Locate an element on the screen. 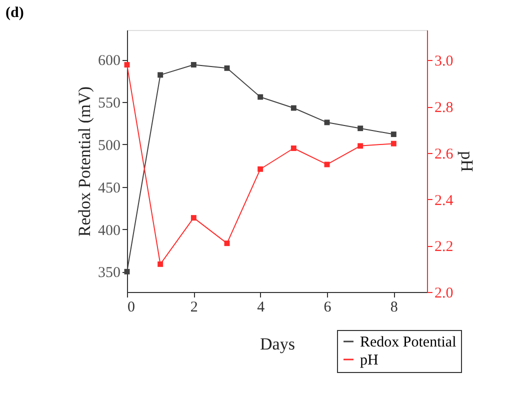 This screenshot has width=507, height=401. x-tick-label: 6 is located at coordinates (328, 308).